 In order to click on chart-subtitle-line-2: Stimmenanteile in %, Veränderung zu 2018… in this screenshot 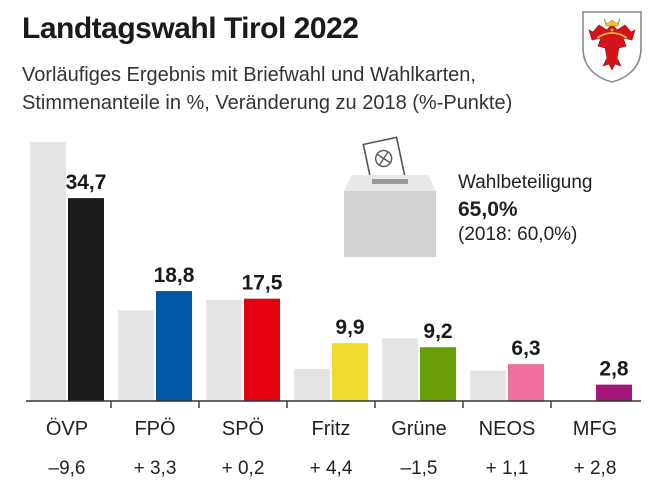, I will do `click(267, 103)`.